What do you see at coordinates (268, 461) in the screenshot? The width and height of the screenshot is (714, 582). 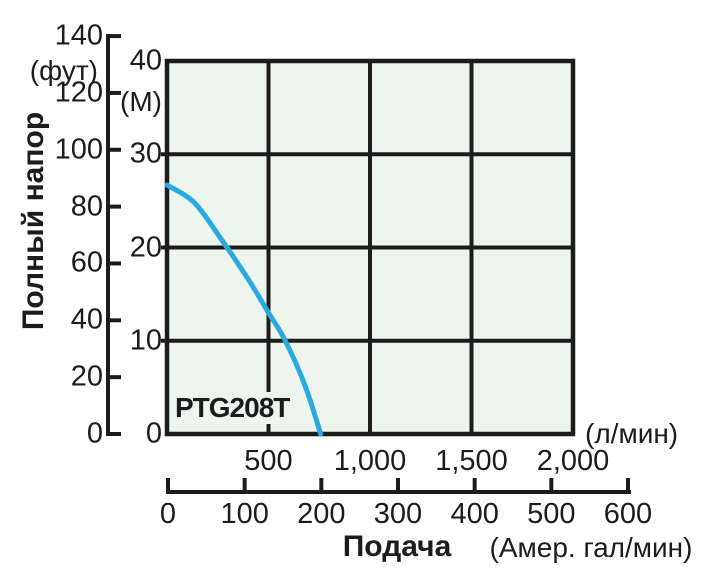 I see `lpm-tick-label-500: 500` at bounding box center [268, 461].